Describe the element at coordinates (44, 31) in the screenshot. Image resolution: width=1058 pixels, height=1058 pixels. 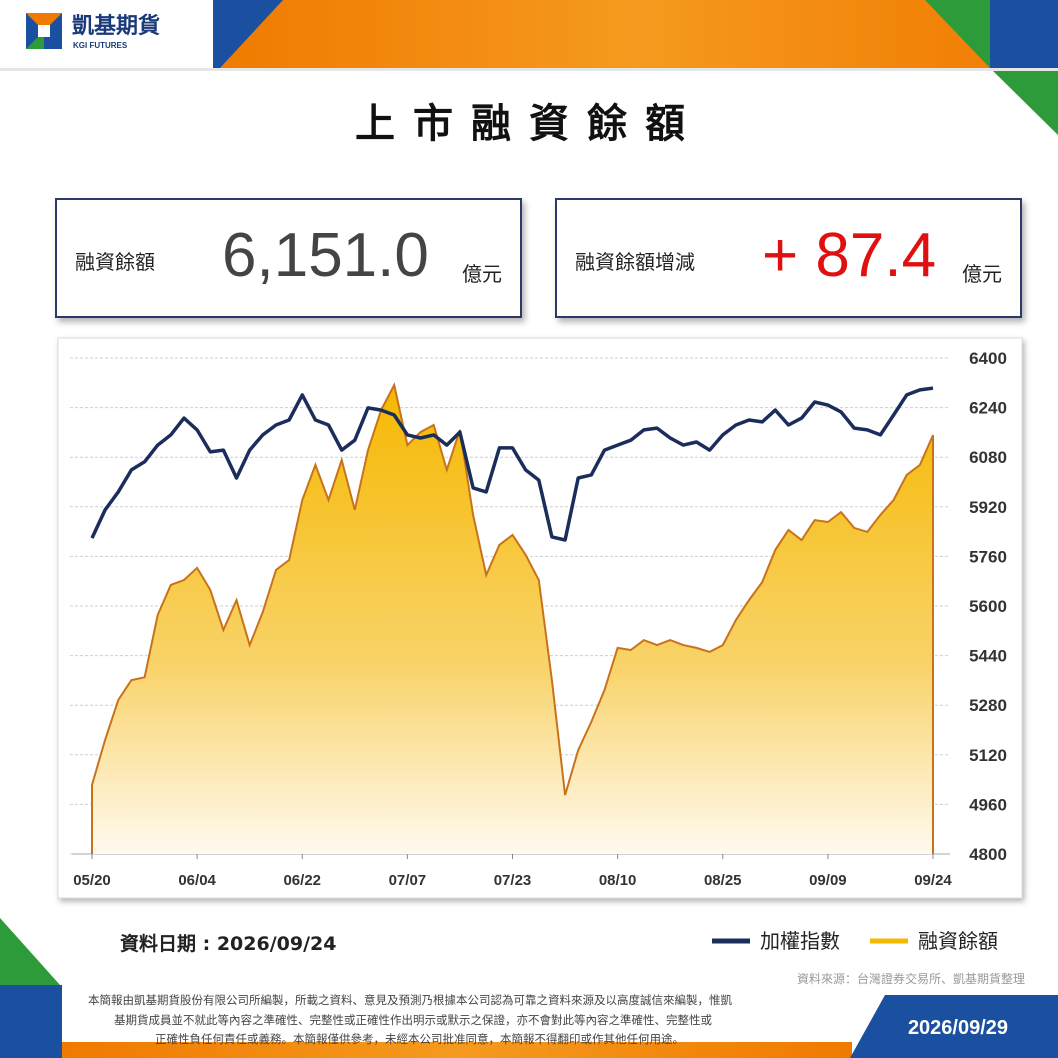
I see `logo-center` at that location.